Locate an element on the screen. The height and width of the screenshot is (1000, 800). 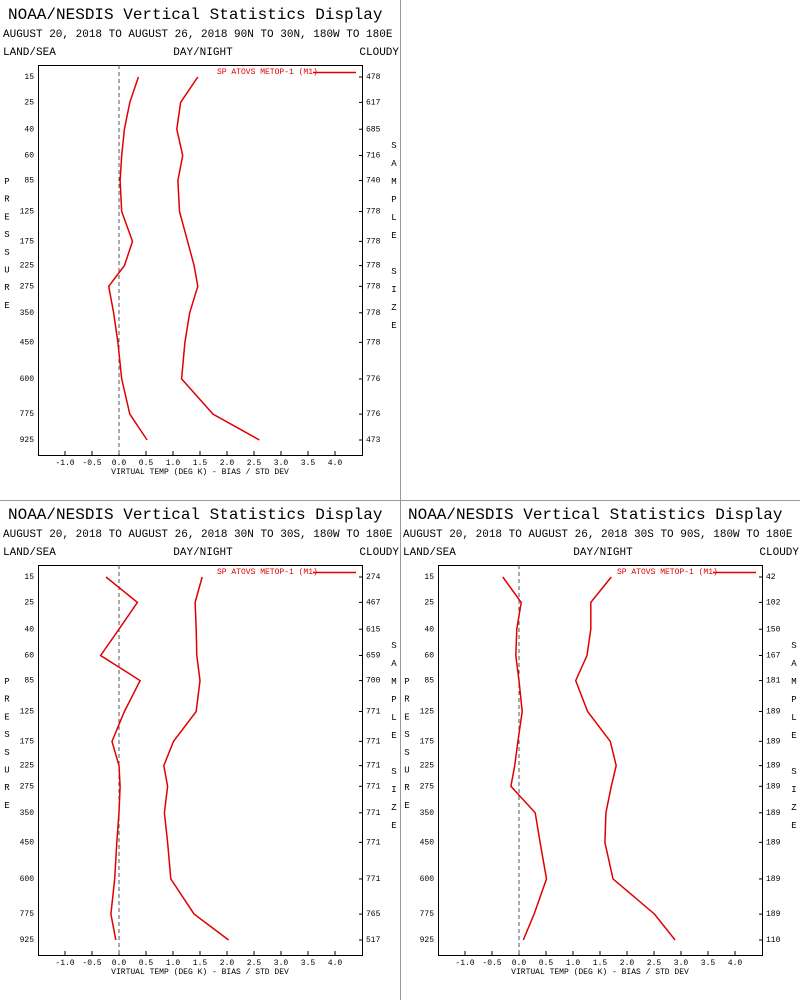
sample-size-label: 617 is located at coordinates (373, 102).